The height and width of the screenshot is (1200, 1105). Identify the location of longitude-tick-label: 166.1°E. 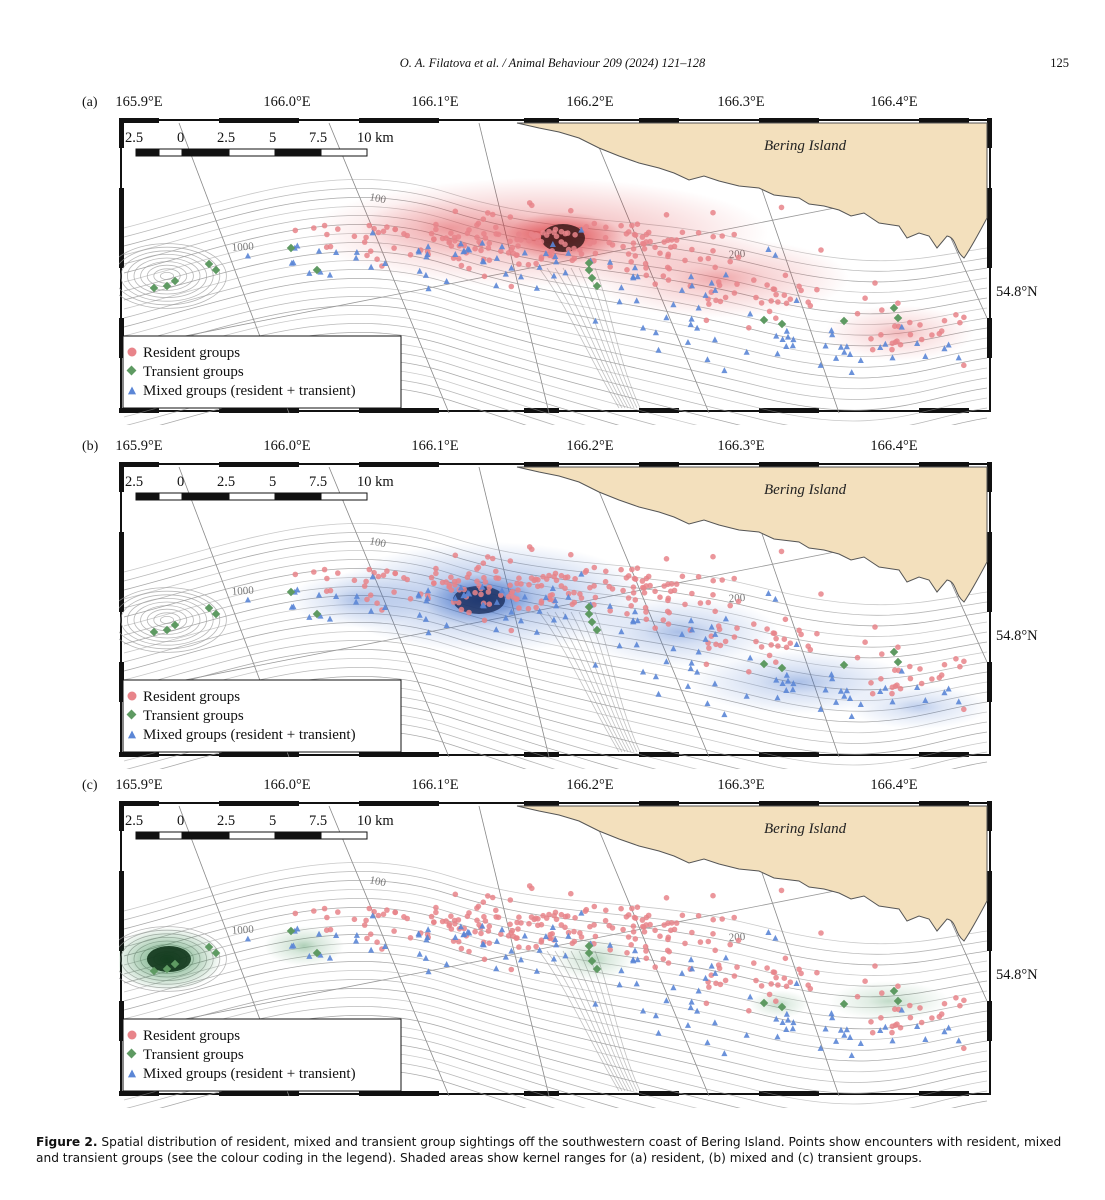
(435, 785).